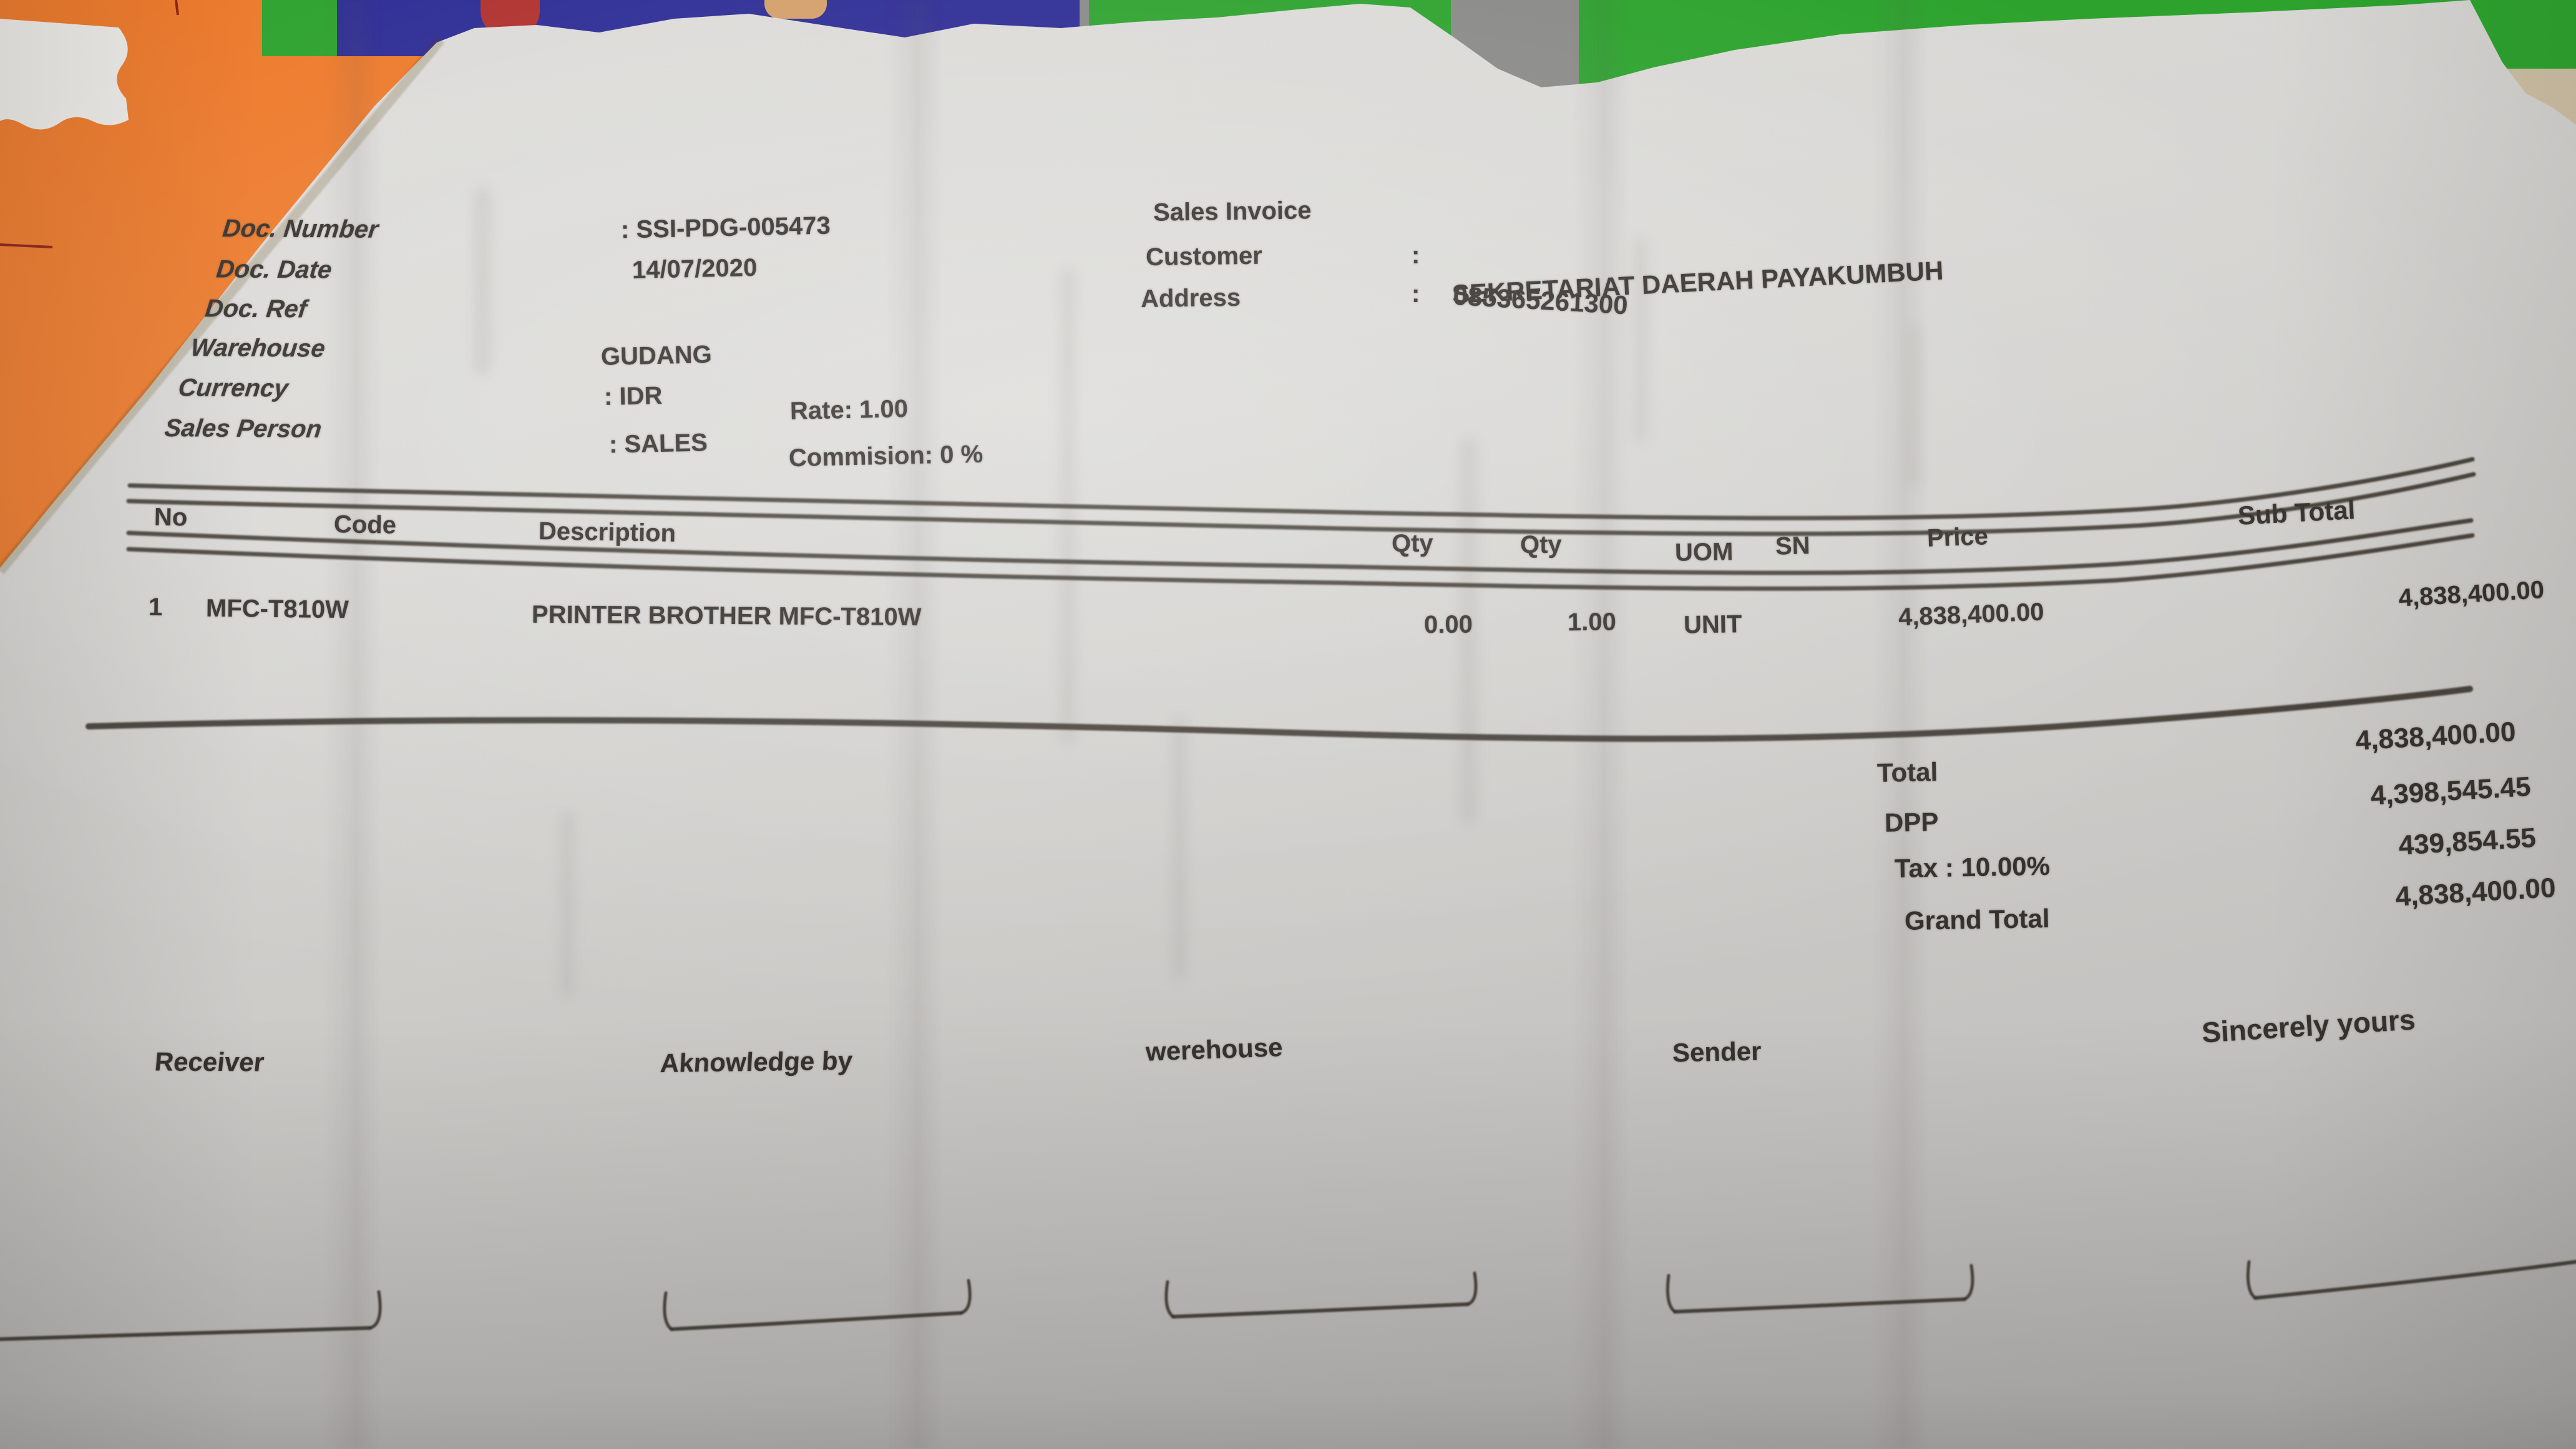  What do you see at coordinates (155, 607) in the screenshot?
I see `row-no: 1` at bounding box center [155, 607].